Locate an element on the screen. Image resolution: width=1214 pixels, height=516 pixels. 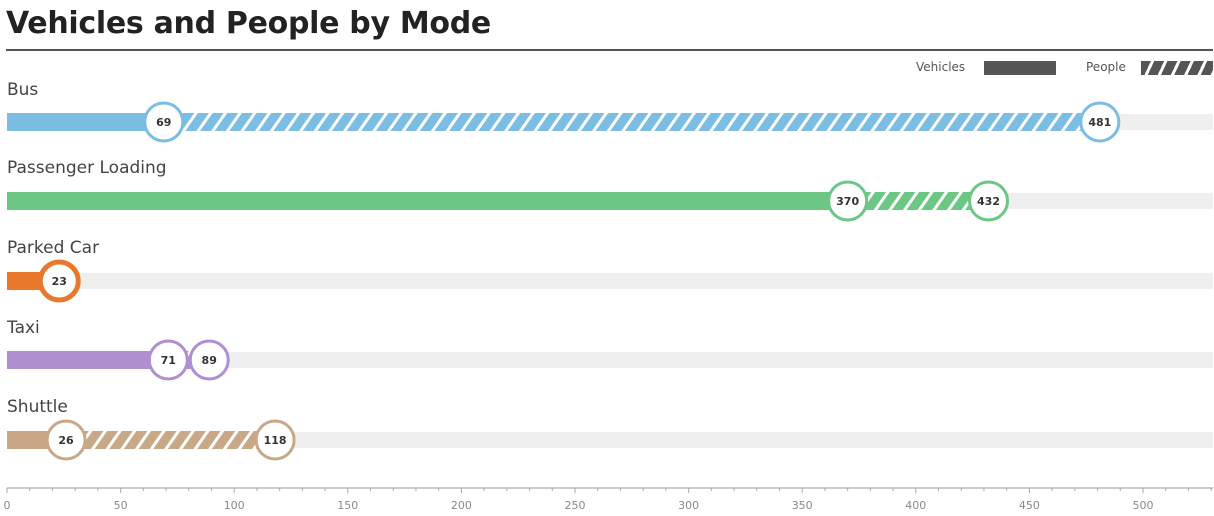
legend-label-vehicles: Vehicles is located at coordinates (941, 67).